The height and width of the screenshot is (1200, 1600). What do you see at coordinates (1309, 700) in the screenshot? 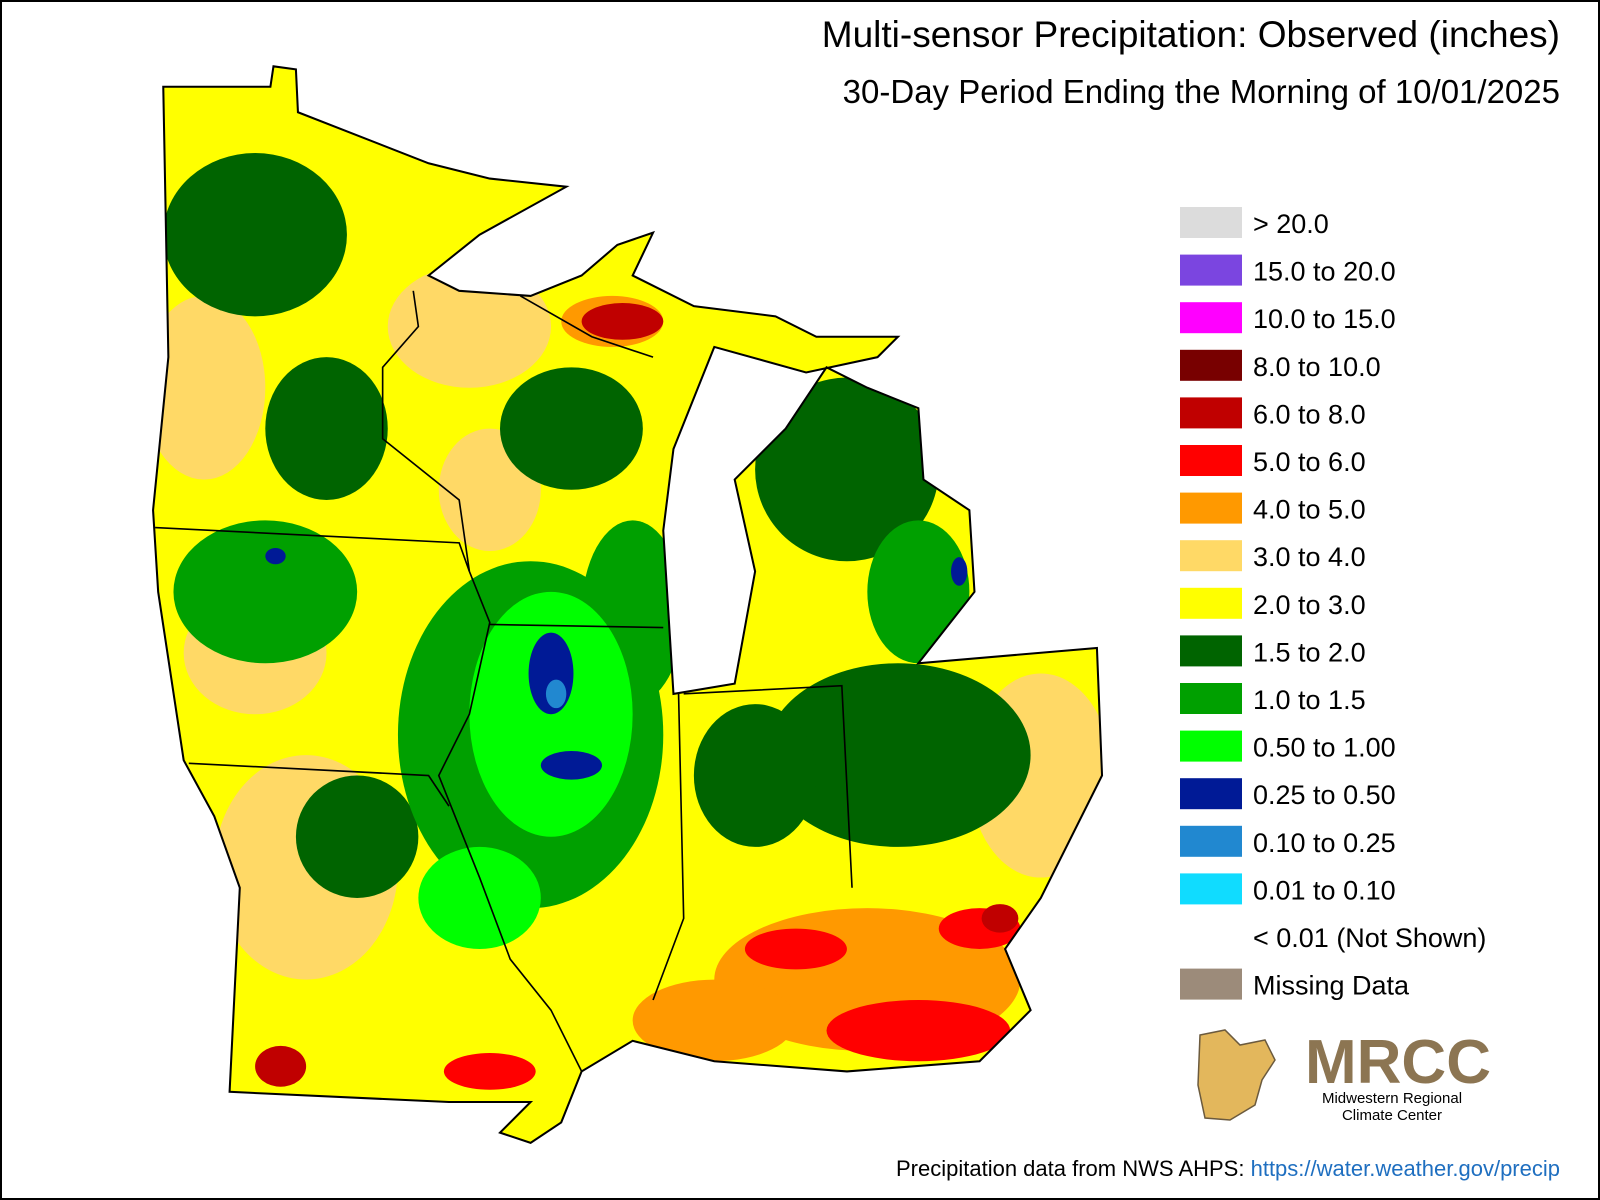
I see `legend-label: 1.0 to 1.5` at bounding box center [1309, 700].